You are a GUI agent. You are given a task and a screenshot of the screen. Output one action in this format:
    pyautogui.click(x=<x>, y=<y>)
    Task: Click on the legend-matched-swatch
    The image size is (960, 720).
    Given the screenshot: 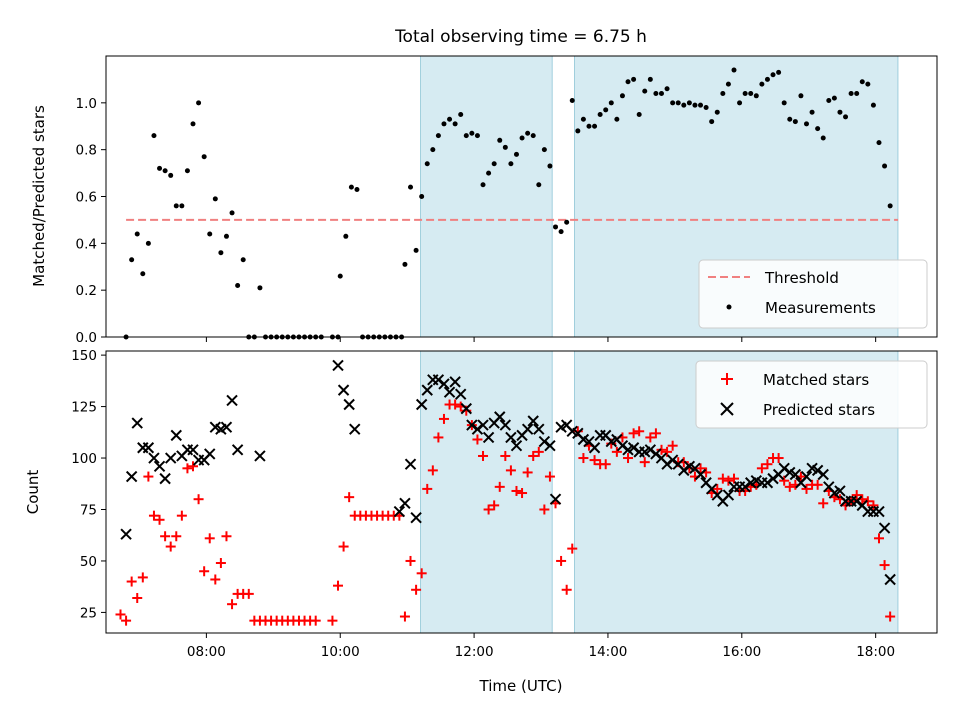 What is the action you would take?
    pyautogui.click(x=727, y=379)
    